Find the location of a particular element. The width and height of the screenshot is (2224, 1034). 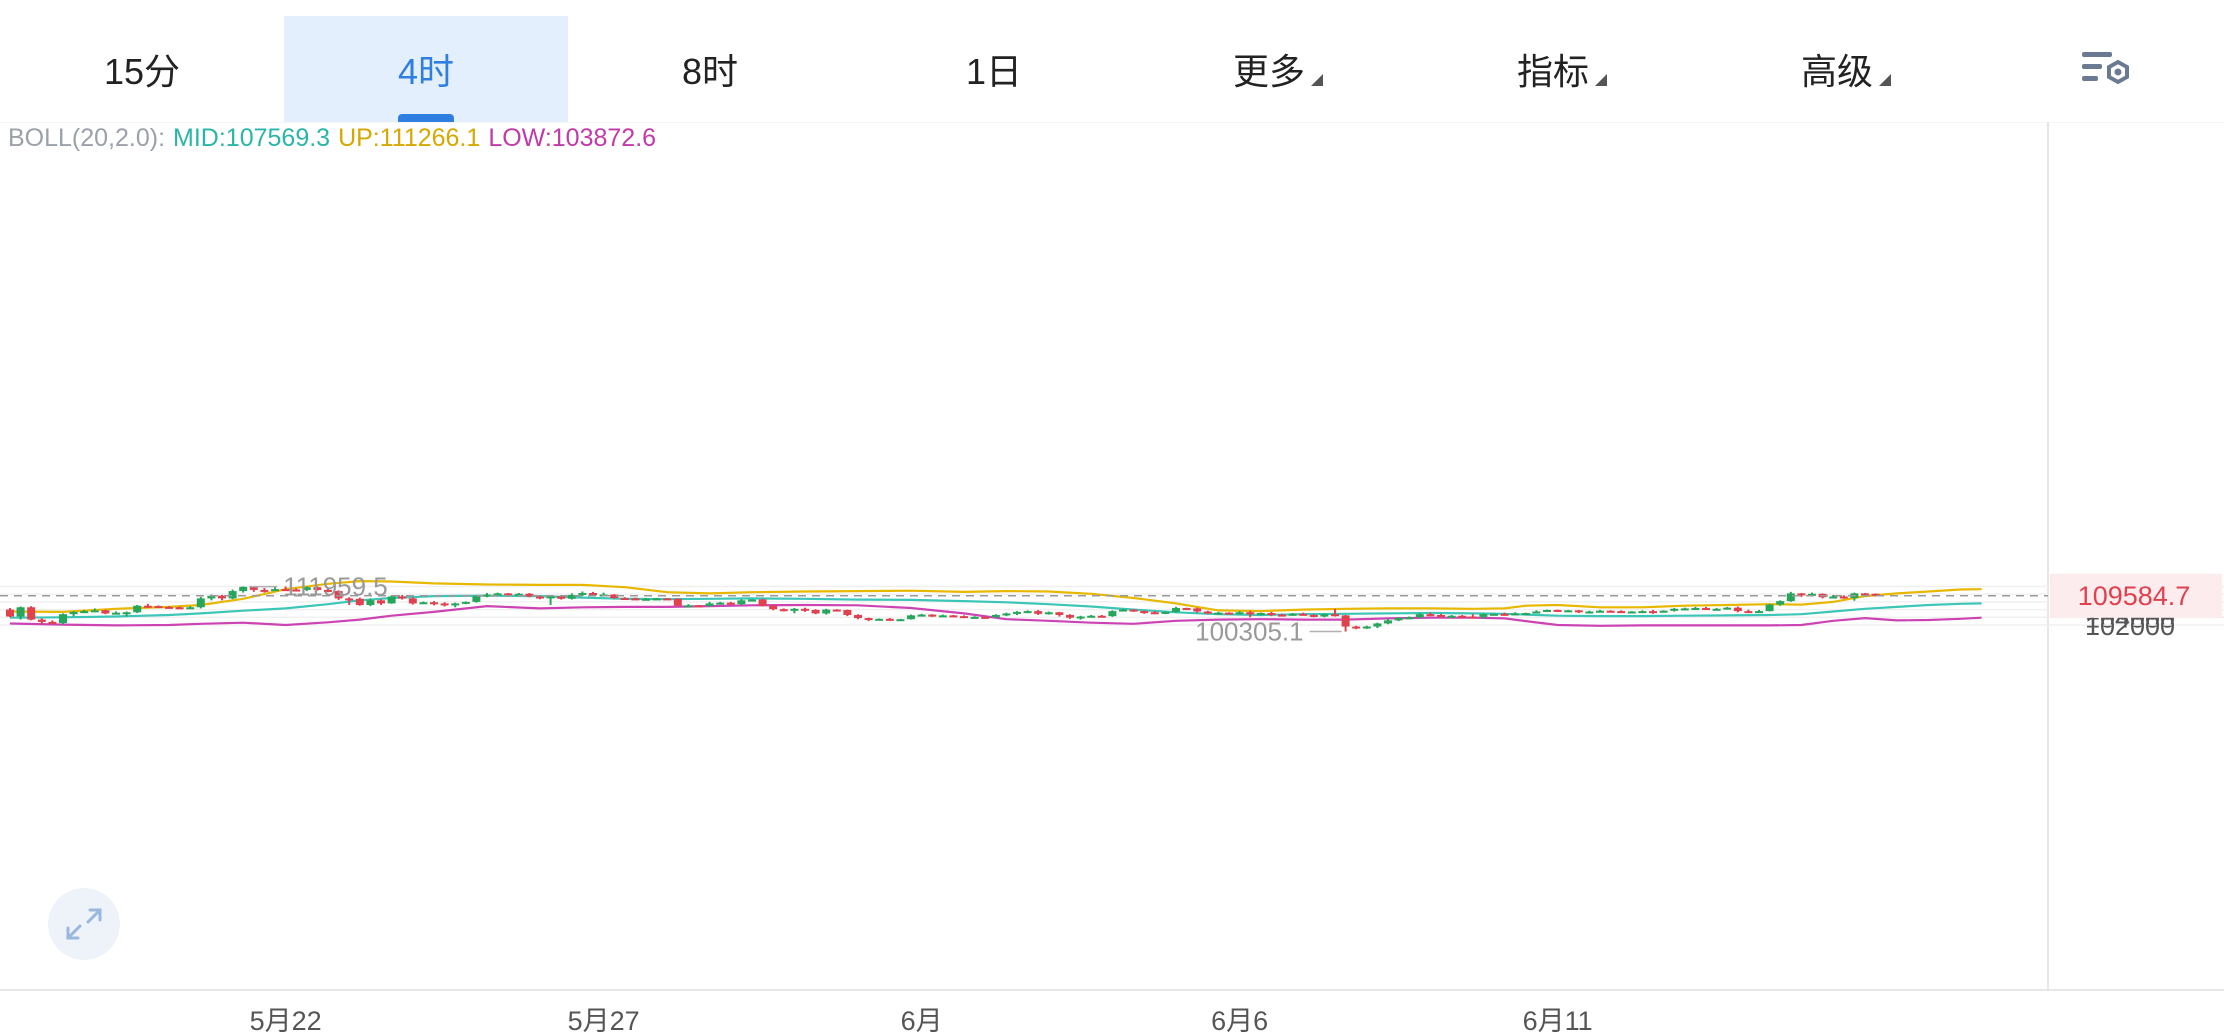

tab-5: 指标 is located at coordinates (1562, 69).